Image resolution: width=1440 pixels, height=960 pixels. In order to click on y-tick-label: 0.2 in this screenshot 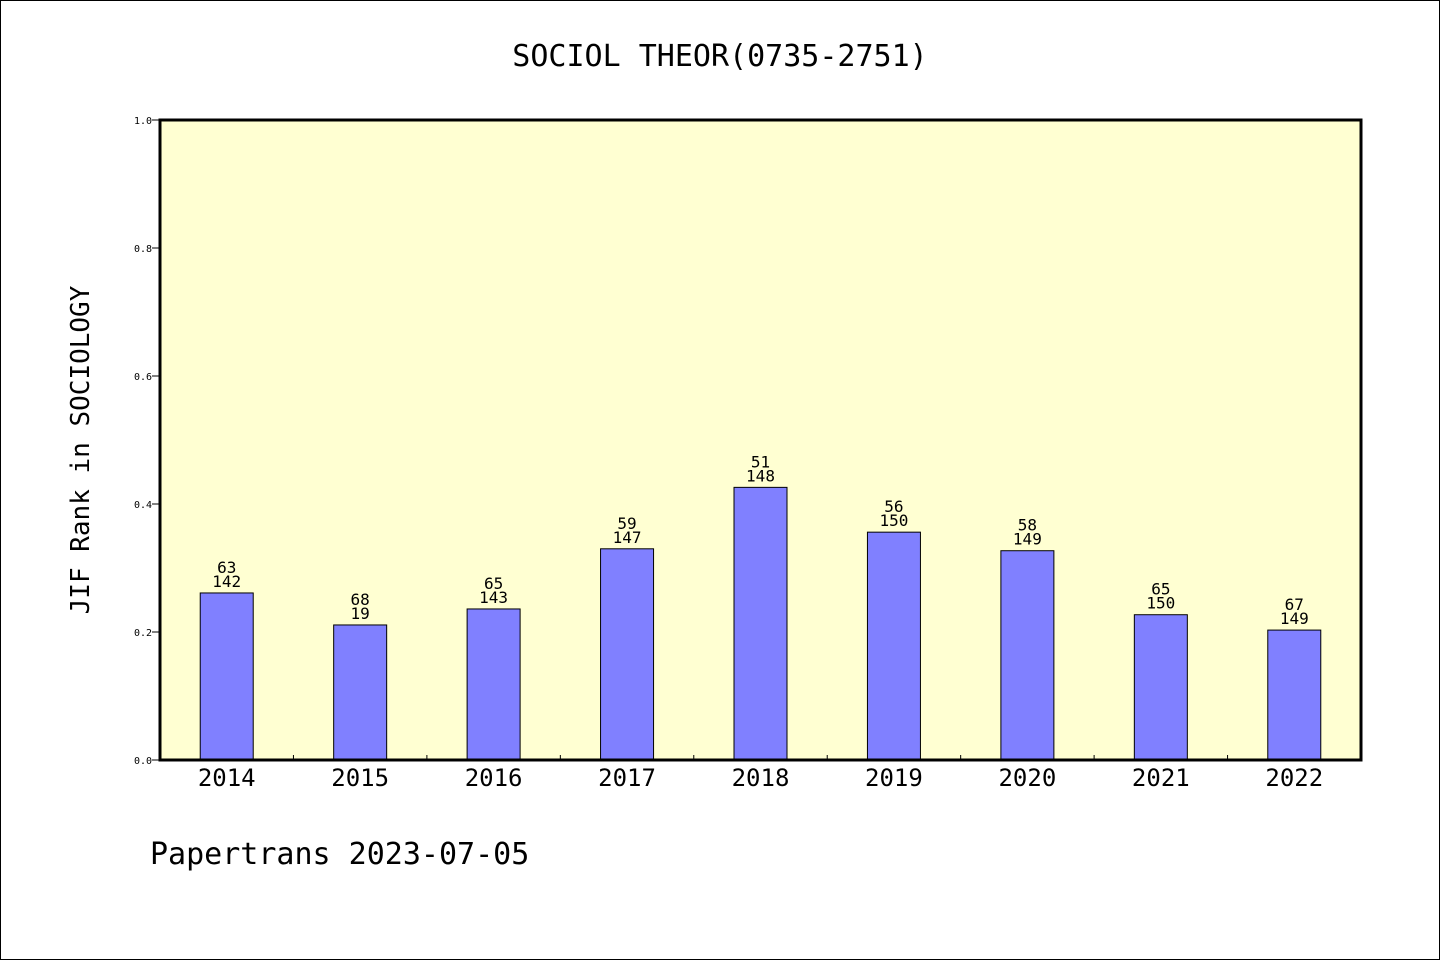, I will do `click(143, 633)`.